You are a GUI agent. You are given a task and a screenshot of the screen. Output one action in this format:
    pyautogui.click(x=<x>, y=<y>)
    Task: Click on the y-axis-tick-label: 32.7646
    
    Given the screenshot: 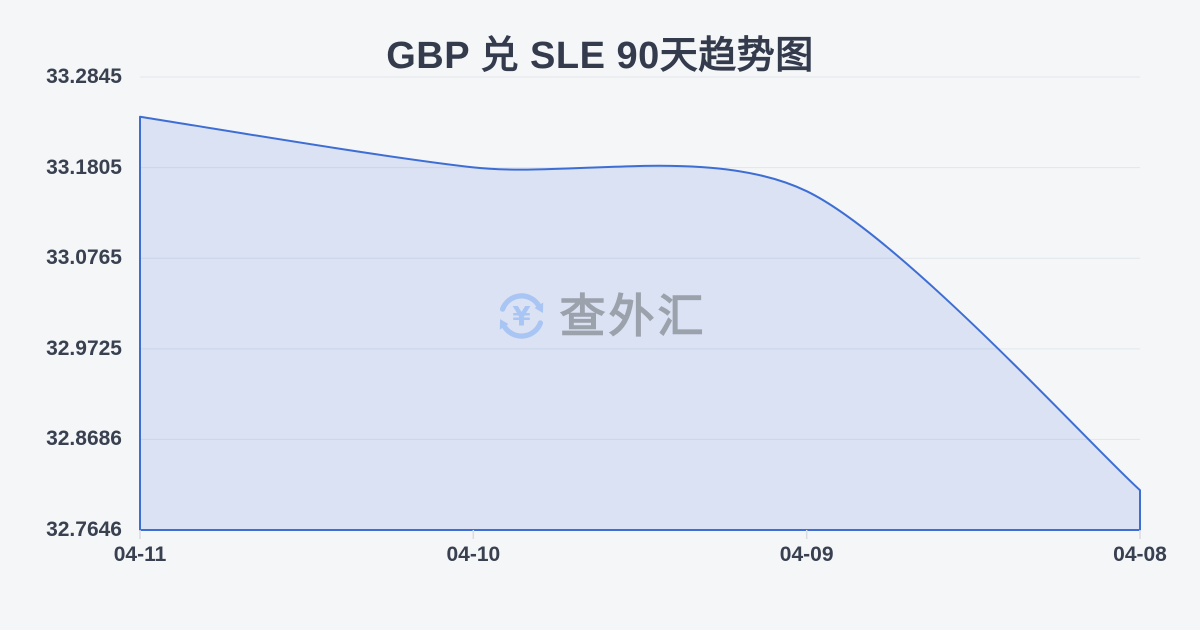 What is the action you would take?
    pyautogui.click(x=84, y=529)
    